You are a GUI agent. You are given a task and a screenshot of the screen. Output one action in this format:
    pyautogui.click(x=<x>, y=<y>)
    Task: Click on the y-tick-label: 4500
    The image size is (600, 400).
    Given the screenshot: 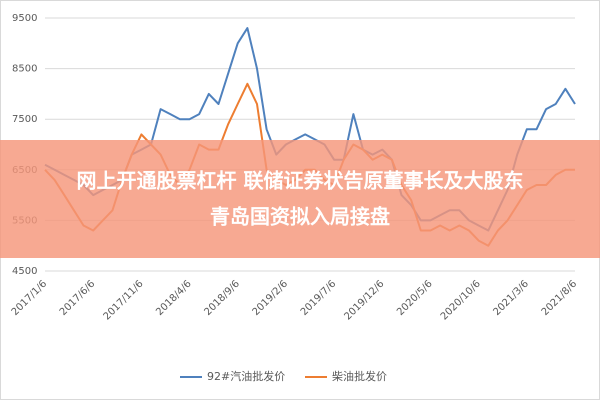 What is the action you would take?
    pyautogui.click(x=24, y=271)
    